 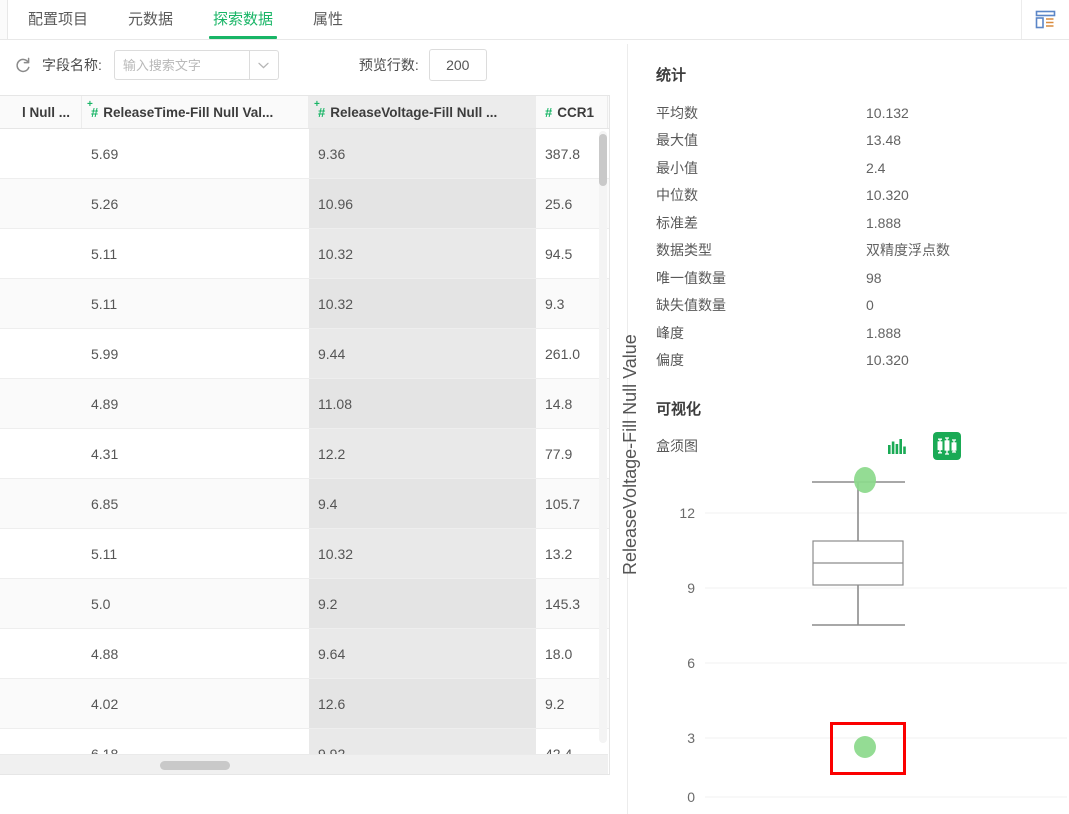 What do you see at coordinates (559, 403) in the screenshot?
I see `table-cell: 14.8` at bounding box center [559, 403].